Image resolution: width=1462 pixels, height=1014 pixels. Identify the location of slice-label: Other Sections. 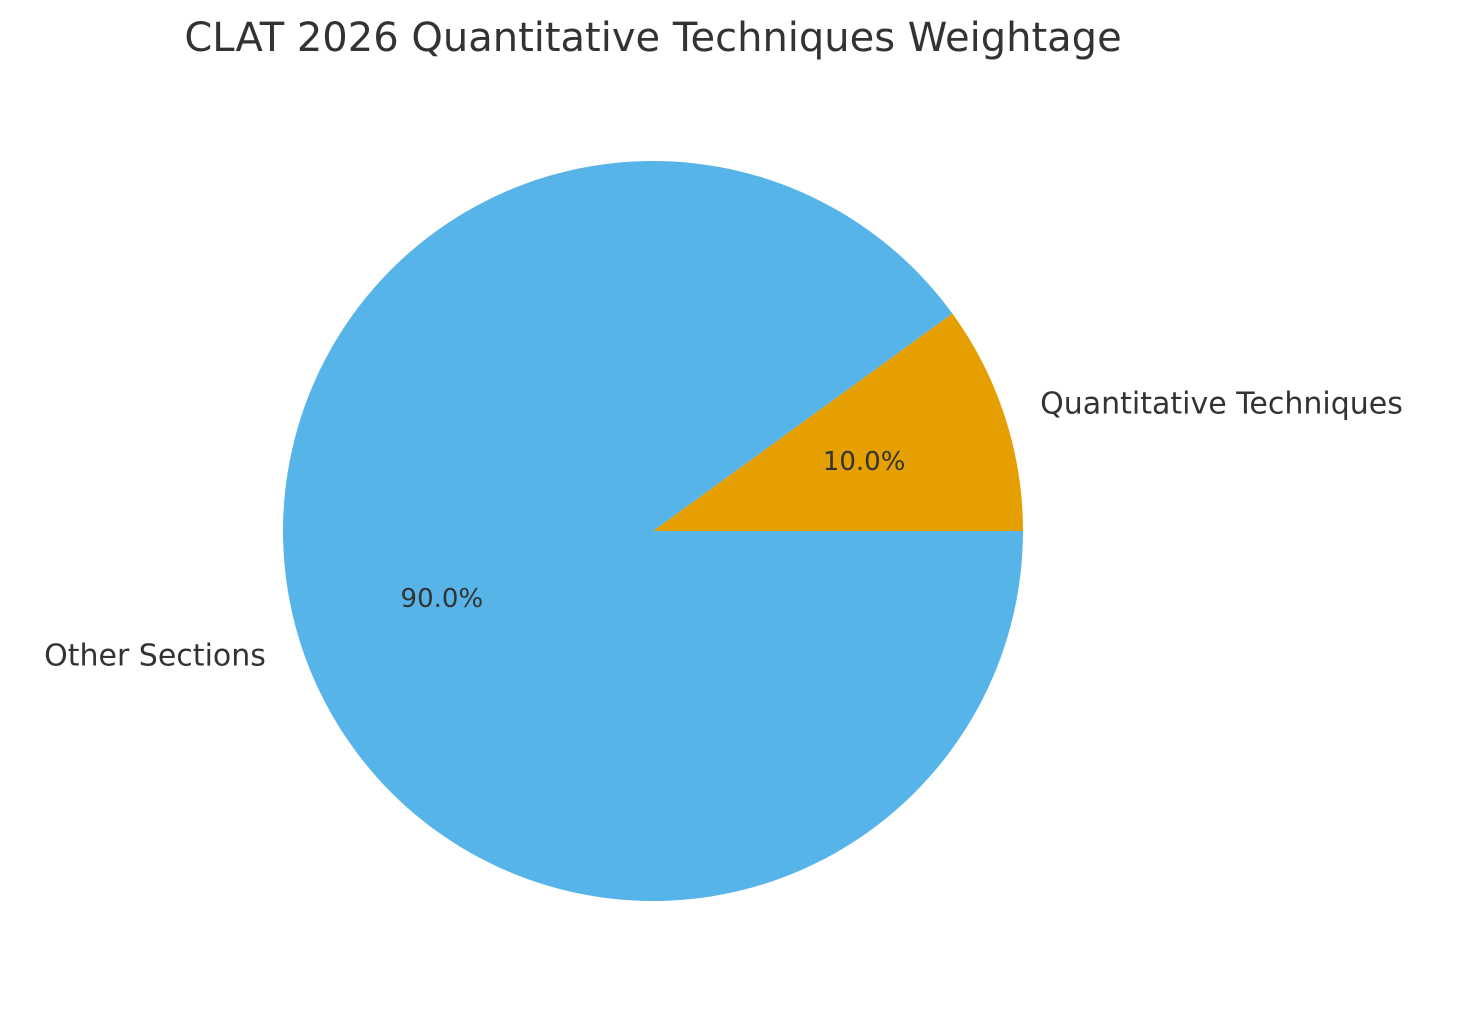
(155, 655).